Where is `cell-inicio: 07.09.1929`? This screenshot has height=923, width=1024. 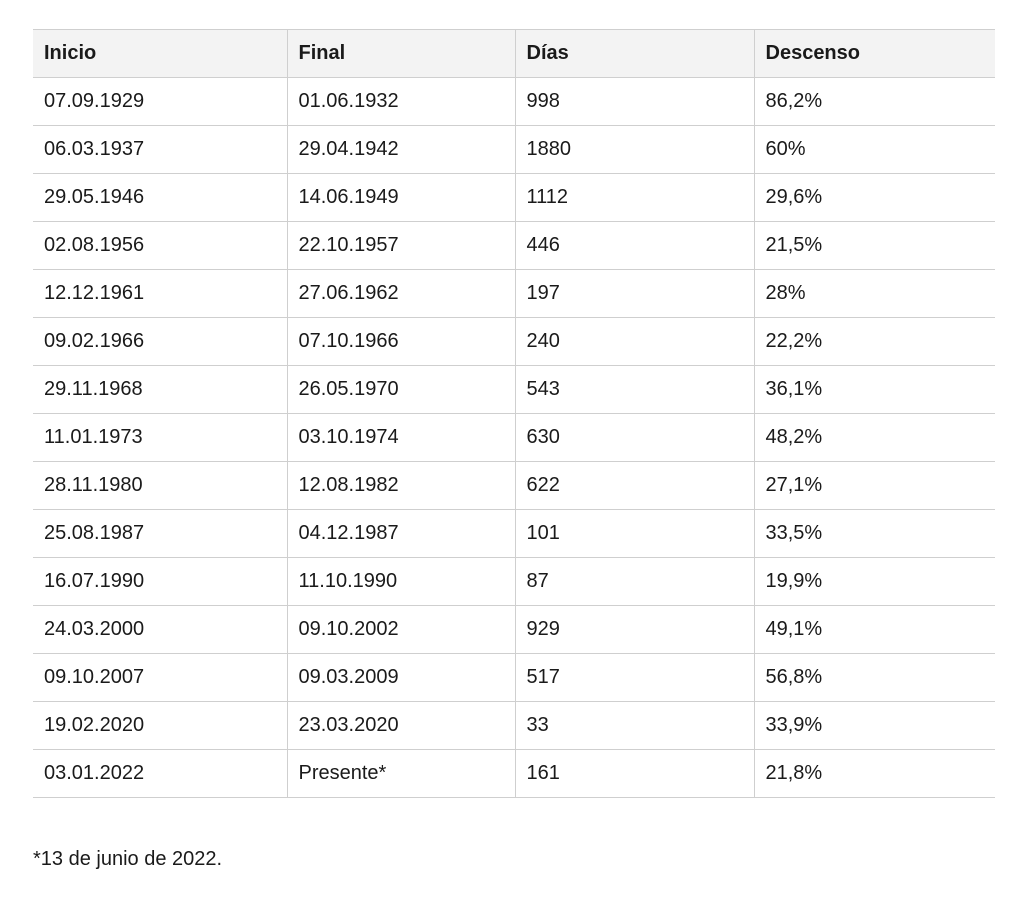
cell-inicio: 07.09.1929 is located at coordinates (160, 101).